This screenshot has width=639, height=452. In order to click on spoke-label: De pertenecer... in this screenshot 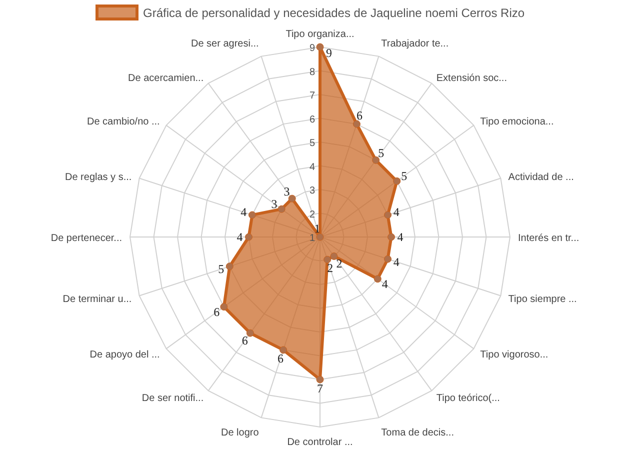, I will do `click(86, 238)`.